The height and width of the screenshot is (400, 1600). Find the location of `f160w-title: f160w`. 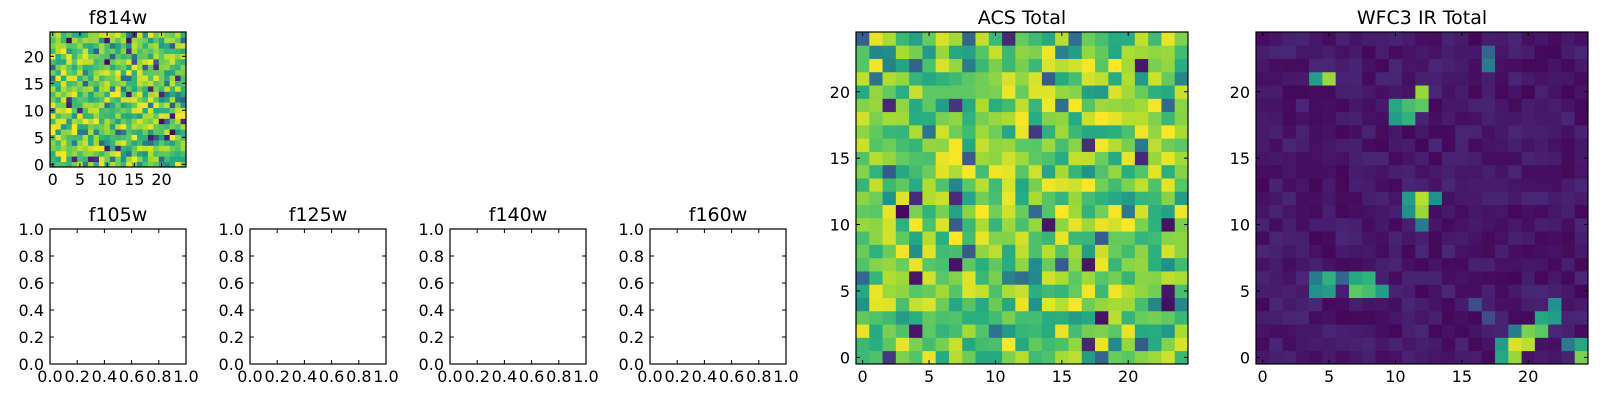

f160w-title: f160w is located at coordinates (718, 215).